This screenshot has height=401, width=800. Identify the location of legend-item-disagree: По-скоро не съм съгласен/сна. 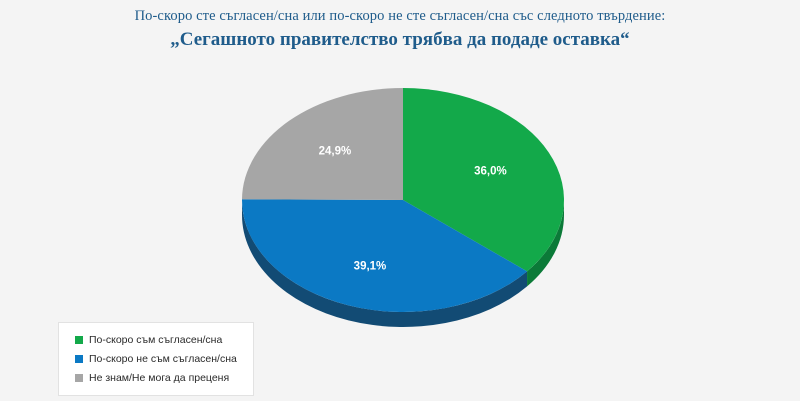
(156, 358).